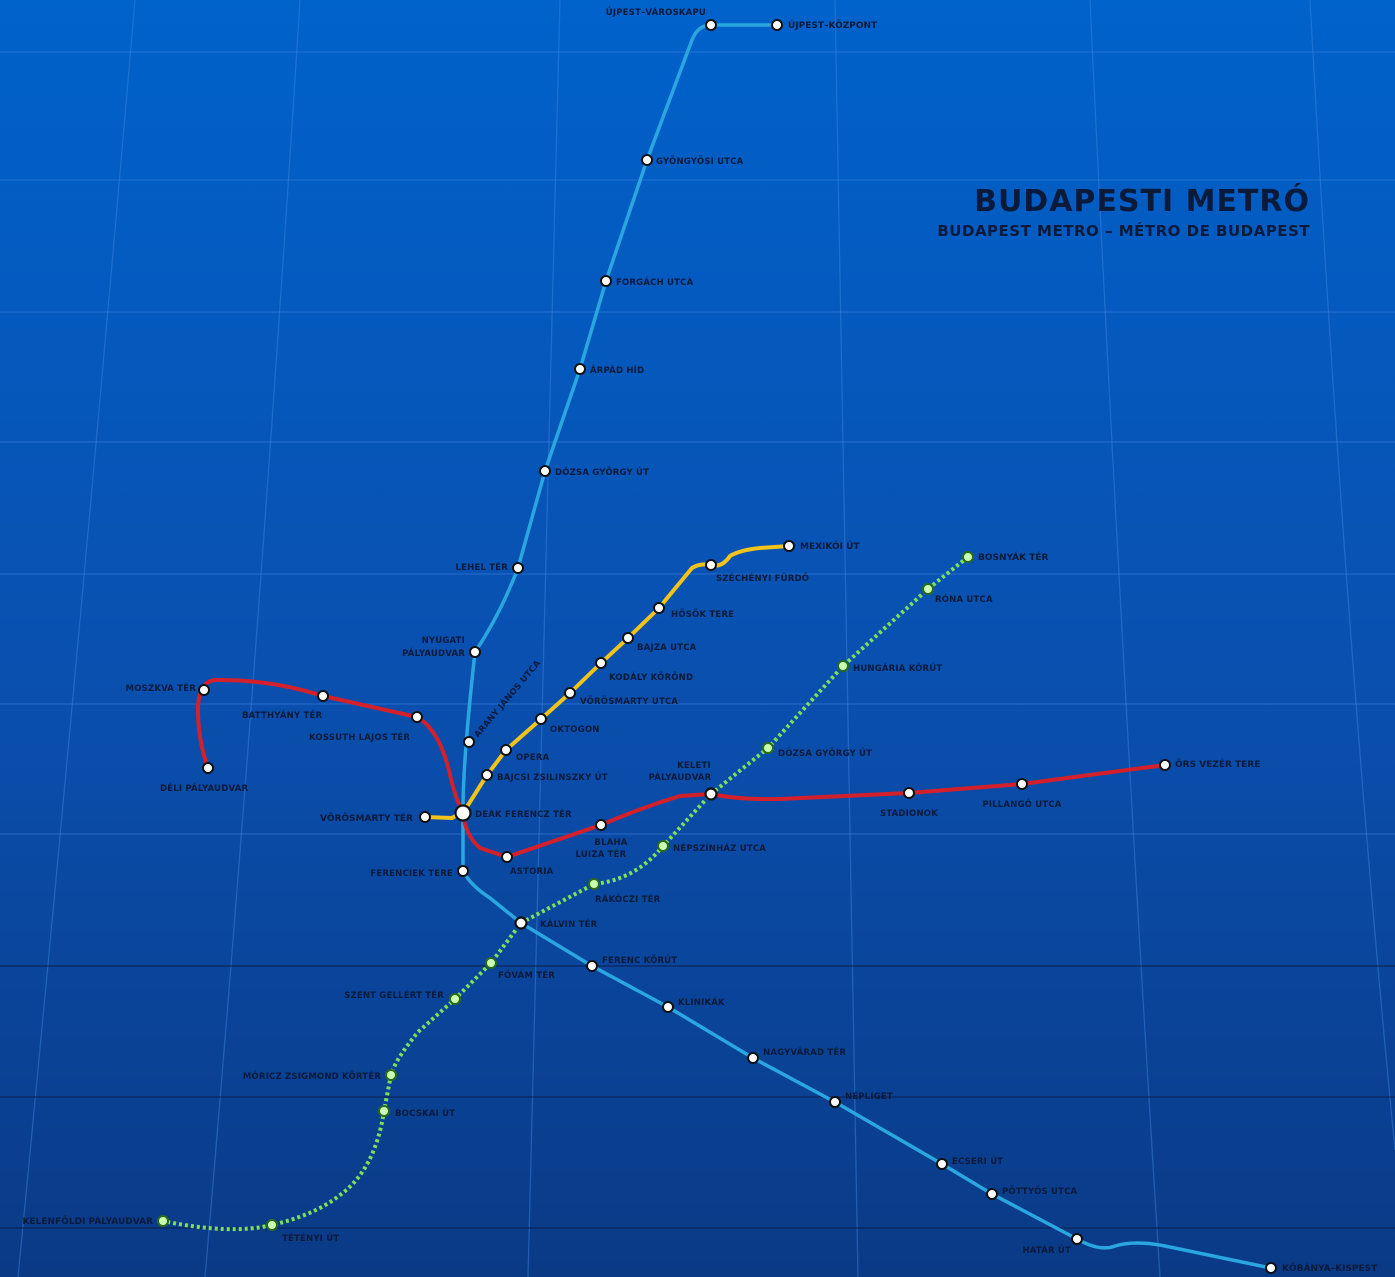  Describe the element at coordinates (1040, 1191) in the screenshot. I see `label-pottyos-utca: PÖTTYÖS UTCA` at that location.